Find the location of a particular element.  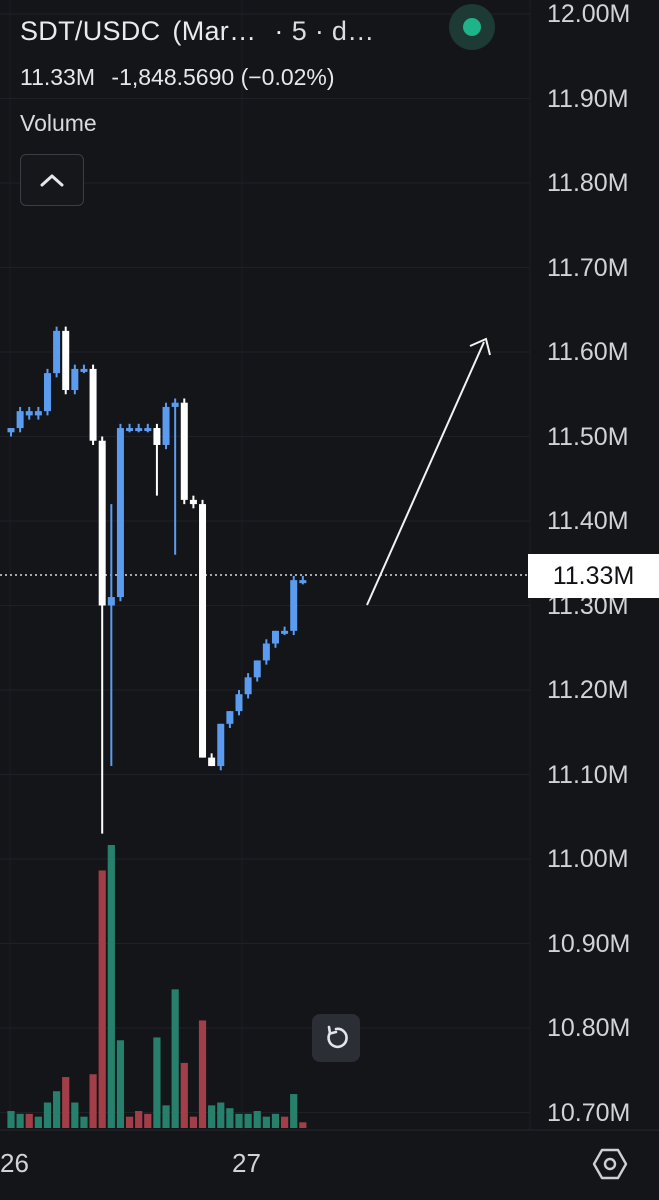

current-price-tag: 11.33M is located at coordinates (593, 576).